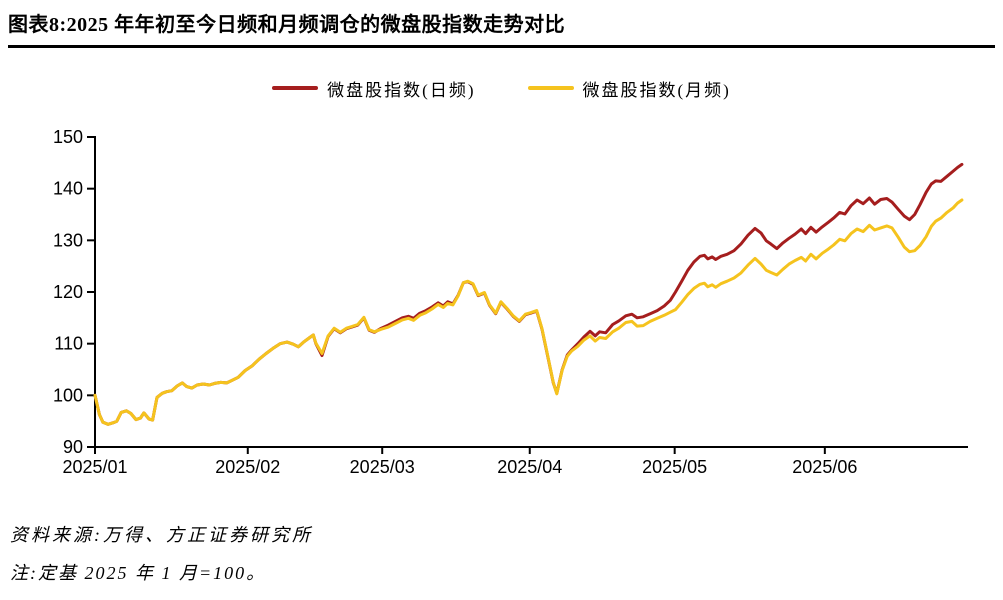  What do you see at coordinates (68, 240) in the screenshot?
I see `y-tick-label: 130` at bounding box center [68, 240].